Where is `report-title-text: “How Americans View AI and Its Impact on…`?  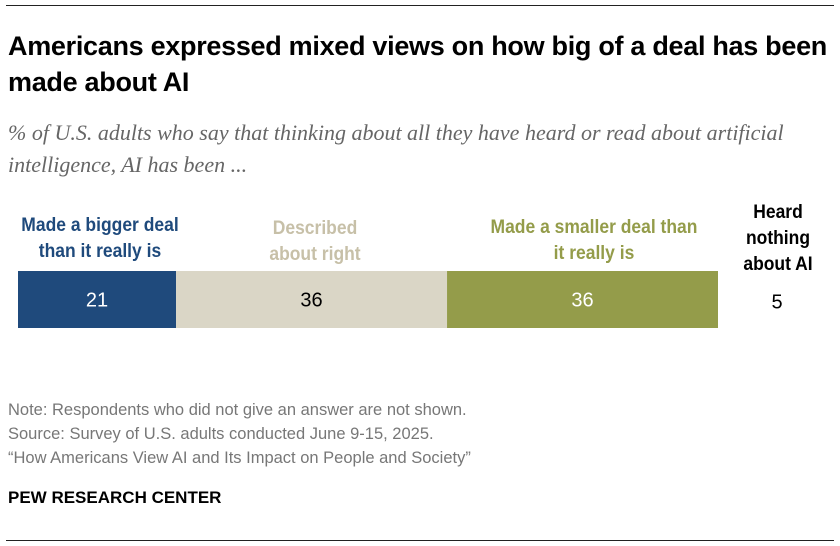 report-title-text: “How Americans View AI and Its Impact on… is located at coordinates (239, 458).